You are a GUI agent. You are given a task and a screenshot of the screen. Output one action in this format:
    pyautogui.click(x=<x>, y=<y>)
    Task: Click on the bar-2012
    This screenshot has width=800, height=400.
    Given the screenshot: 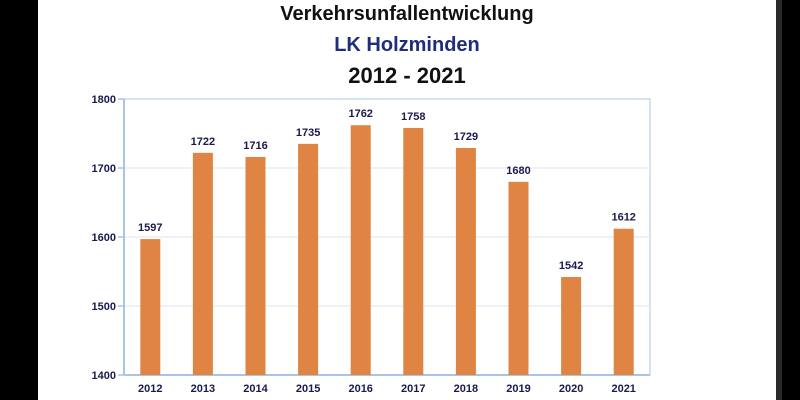 What is the action you would take?
    pyautogui.click(x=150, y=307)
    